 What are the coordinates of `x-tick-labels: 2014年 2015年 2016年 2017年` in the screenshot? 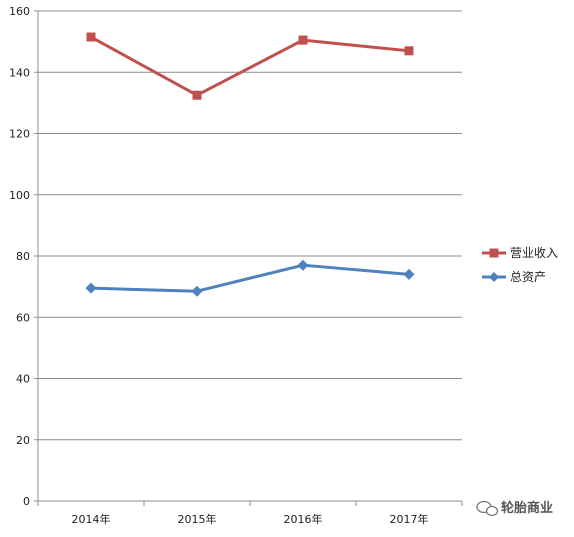 It's located at (250, 519).